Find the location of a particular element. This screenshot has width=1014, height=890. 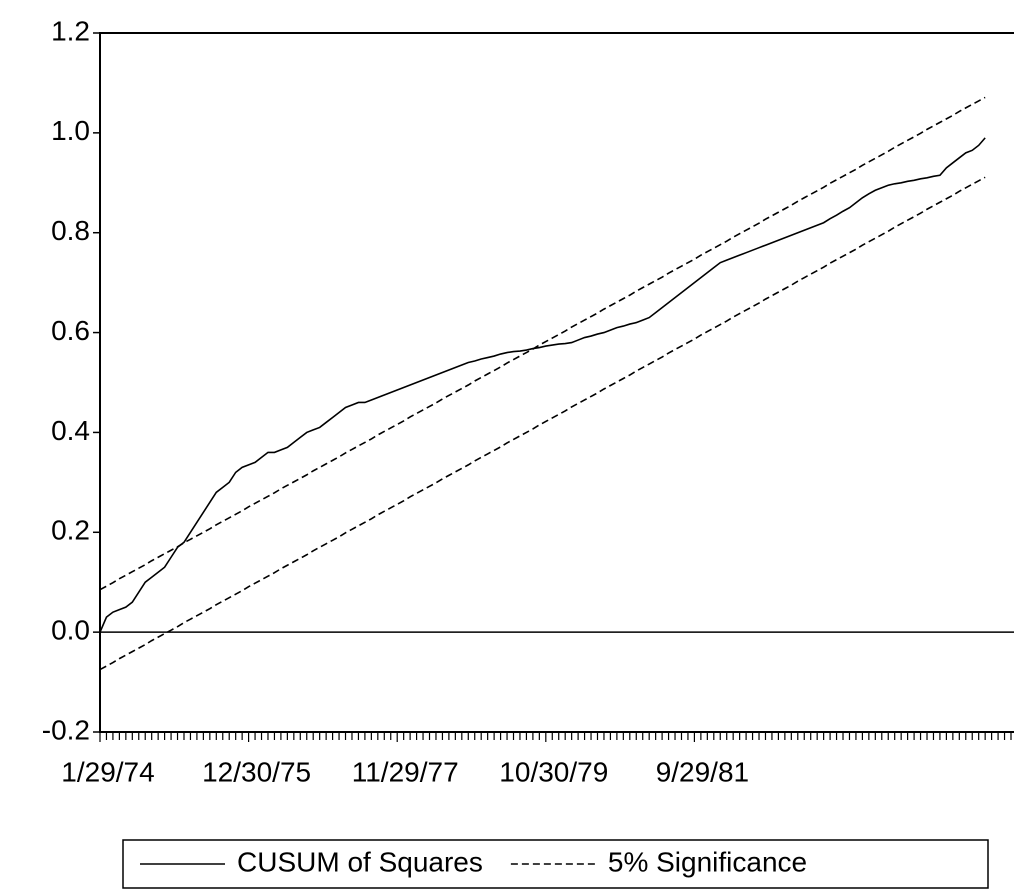

y-tick-label: 0.4 is located at coordinates (70, 430).